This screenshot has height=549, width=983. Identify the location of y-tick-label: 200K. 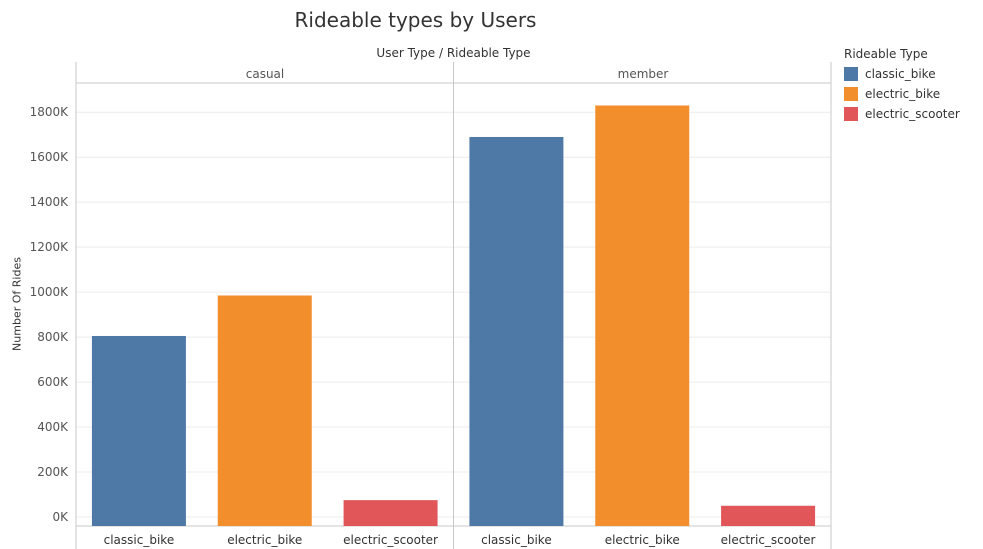
(53, 472).